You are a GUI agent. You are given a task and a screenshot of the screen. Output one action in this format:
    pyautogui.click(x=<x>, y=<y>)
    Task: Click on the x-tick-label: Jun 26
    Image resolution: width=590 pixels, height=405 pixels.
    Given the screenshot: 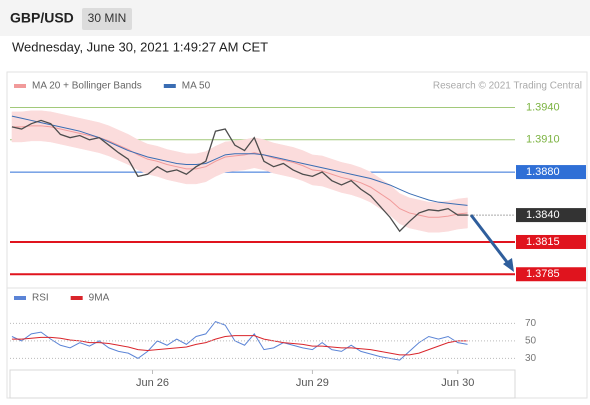 What is the action you would take?
    pyautogui.click(x=152, y=383)
    